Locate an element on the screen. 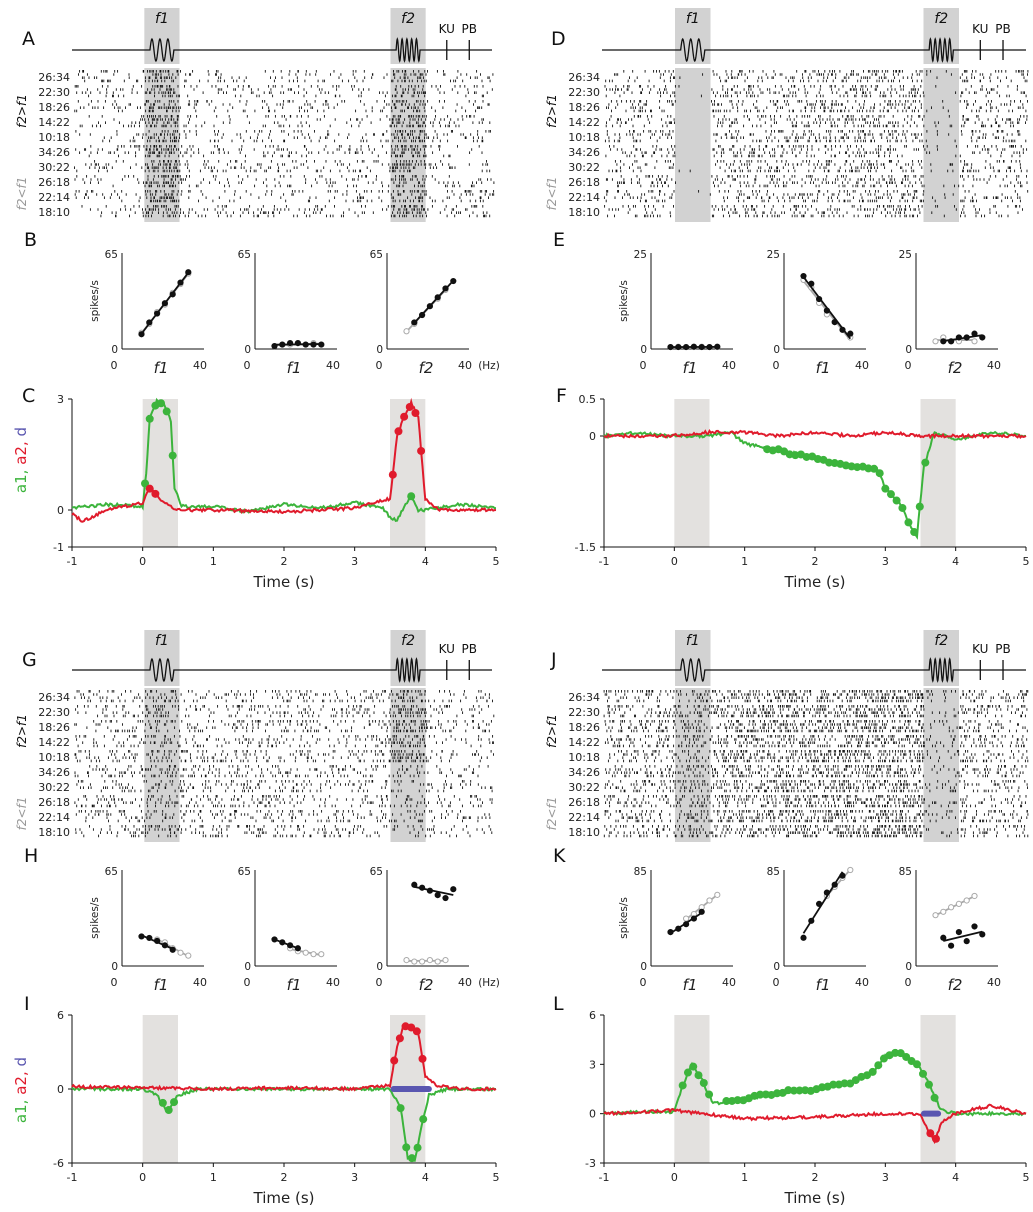  a2-label: a2 is located at coordinates (21, 455).